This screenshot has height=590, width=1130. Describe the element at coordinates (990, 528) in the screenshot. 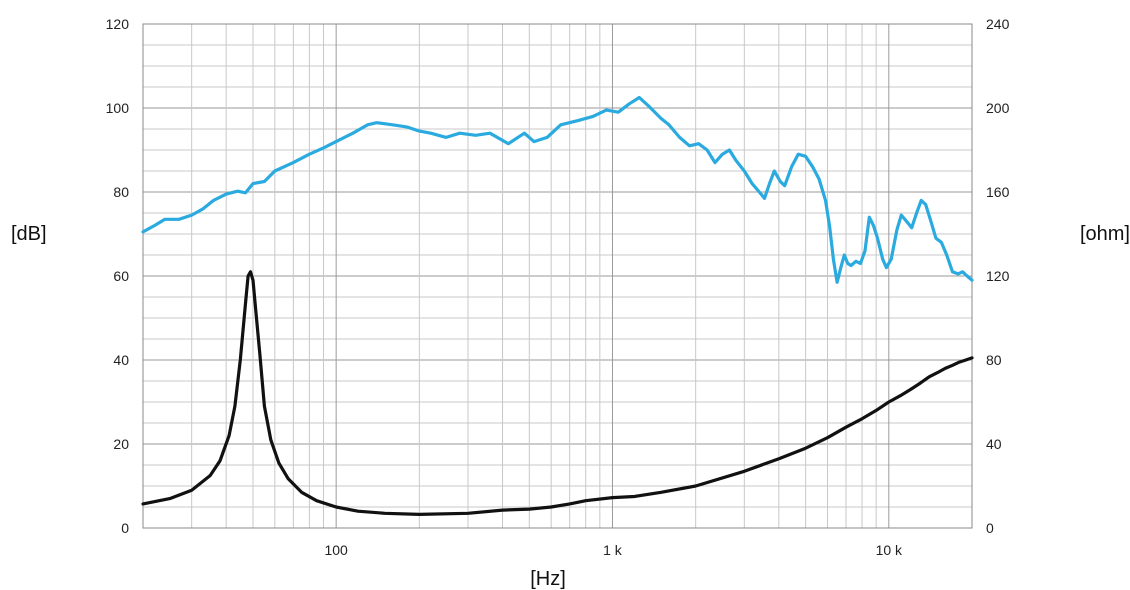

I see `y2-tick-label: 0` at that location.